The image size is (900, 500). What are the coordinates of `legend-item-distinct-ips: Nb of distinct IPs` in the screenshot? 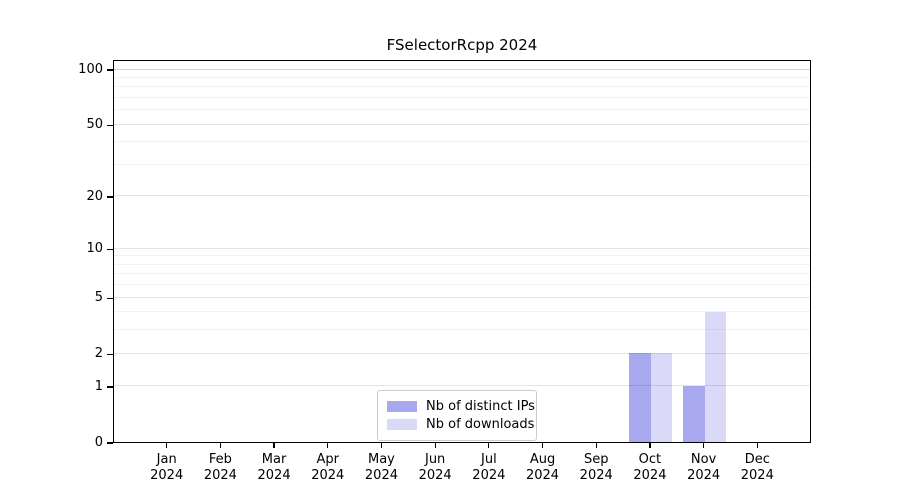 It's located at (461, 406).